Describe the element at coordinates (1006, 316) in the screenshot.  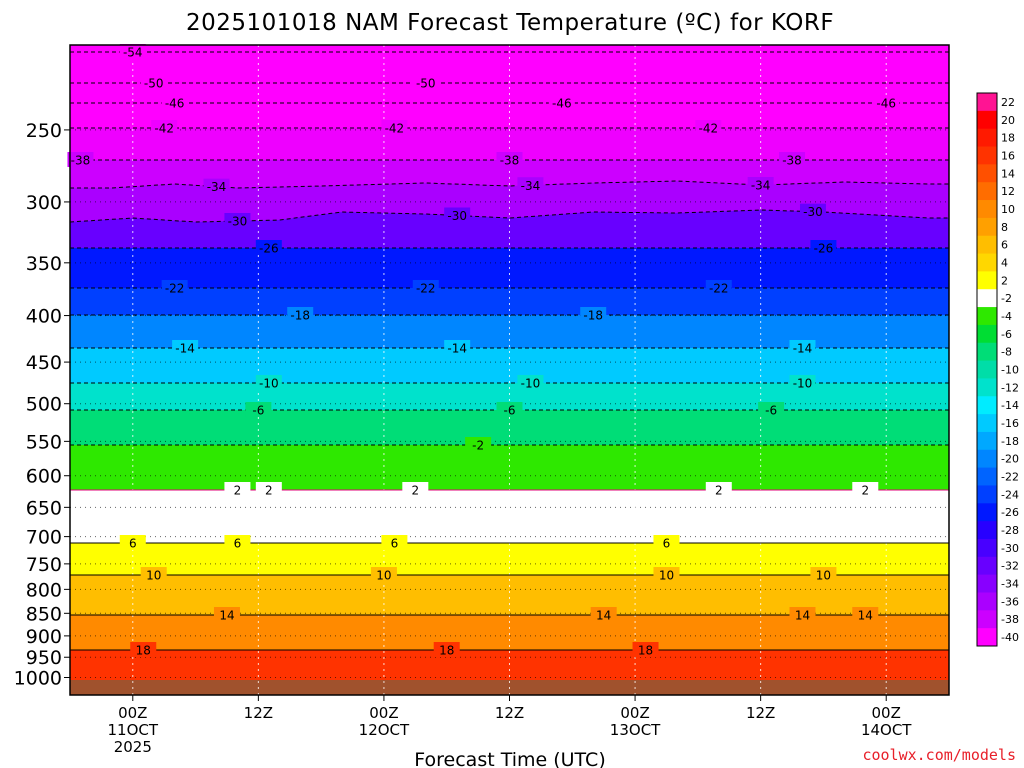
I see `colorbar-label: -4` at that location.